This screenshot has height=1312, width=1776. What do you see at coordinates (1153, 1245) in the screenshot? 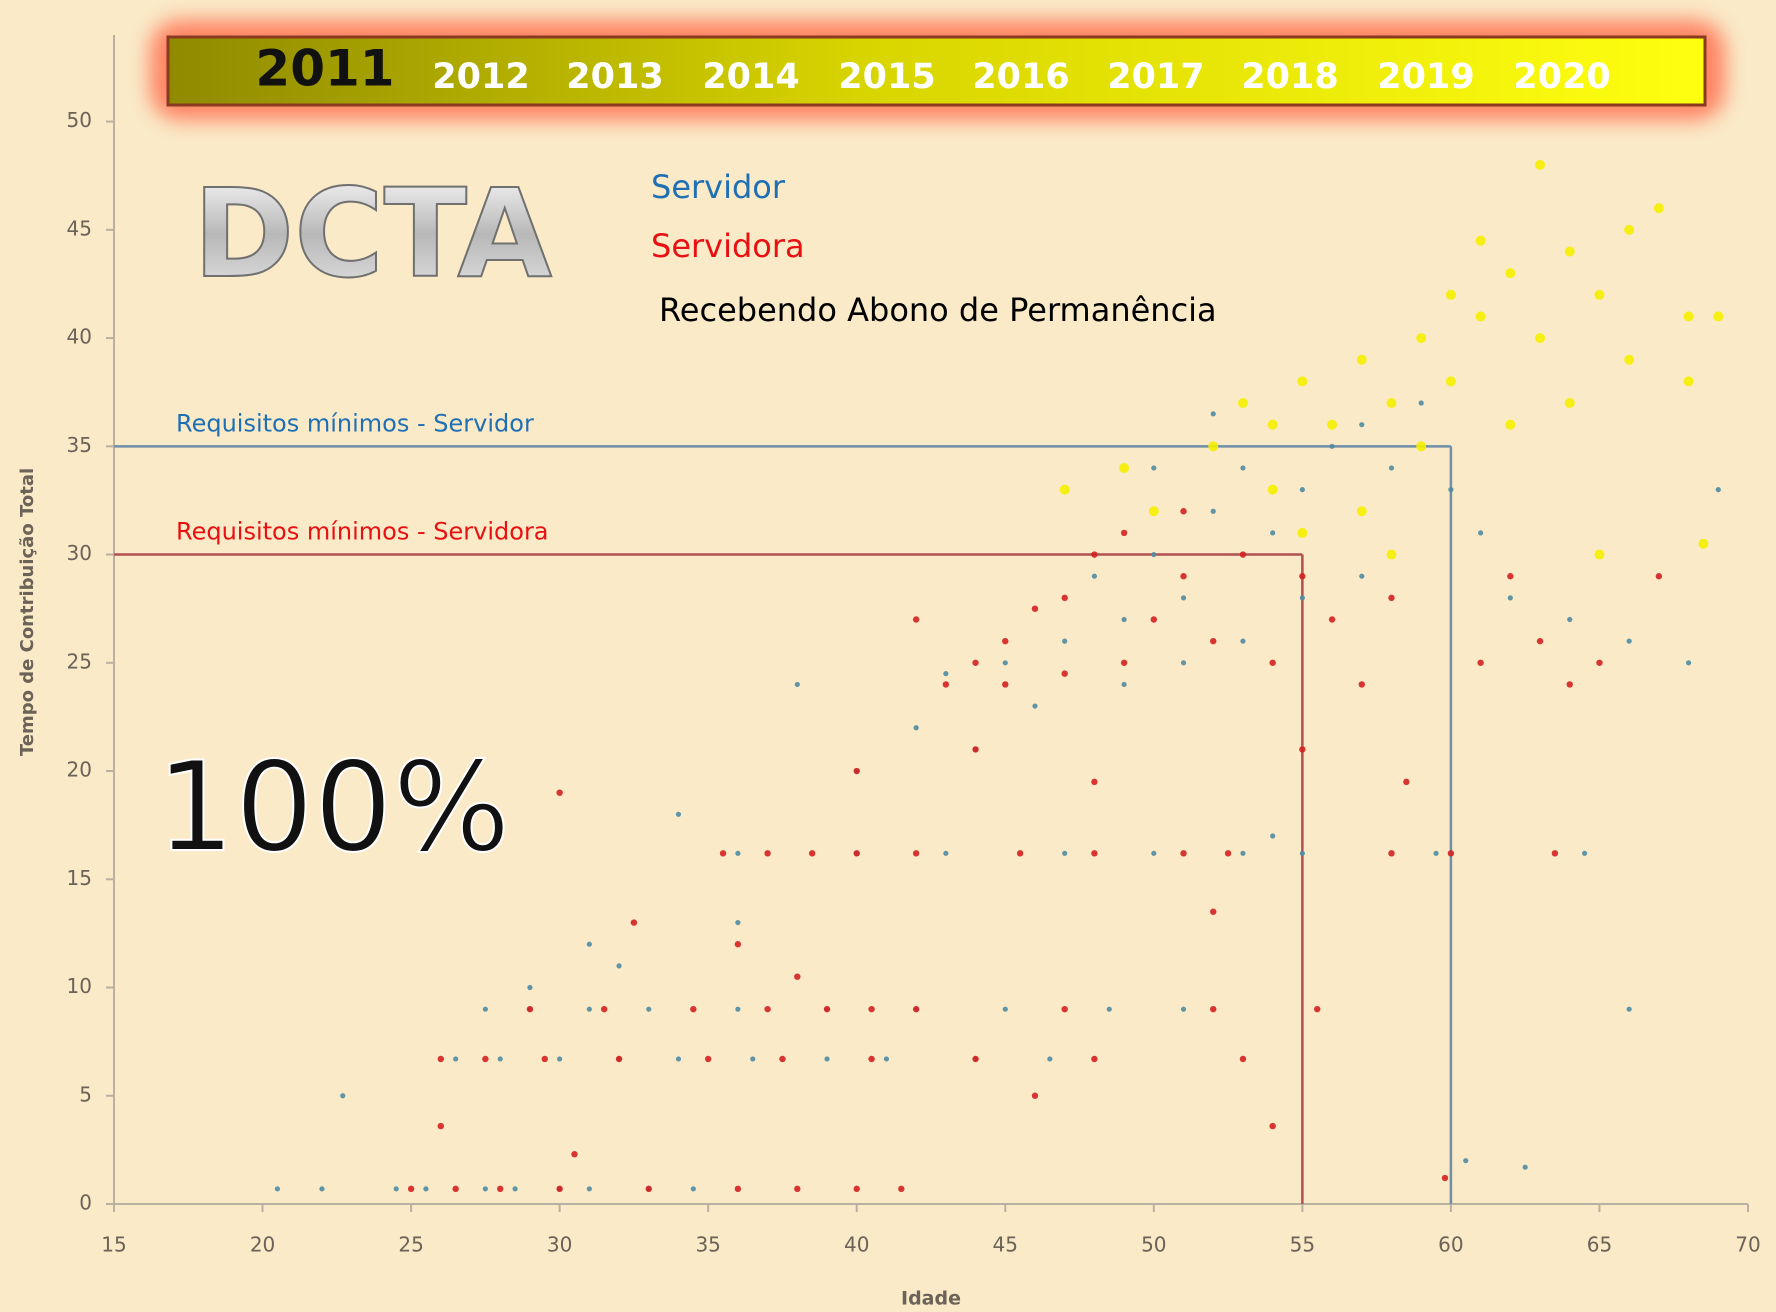
I see `x-tick-label: 50` at bounding box center [1153, 1245].